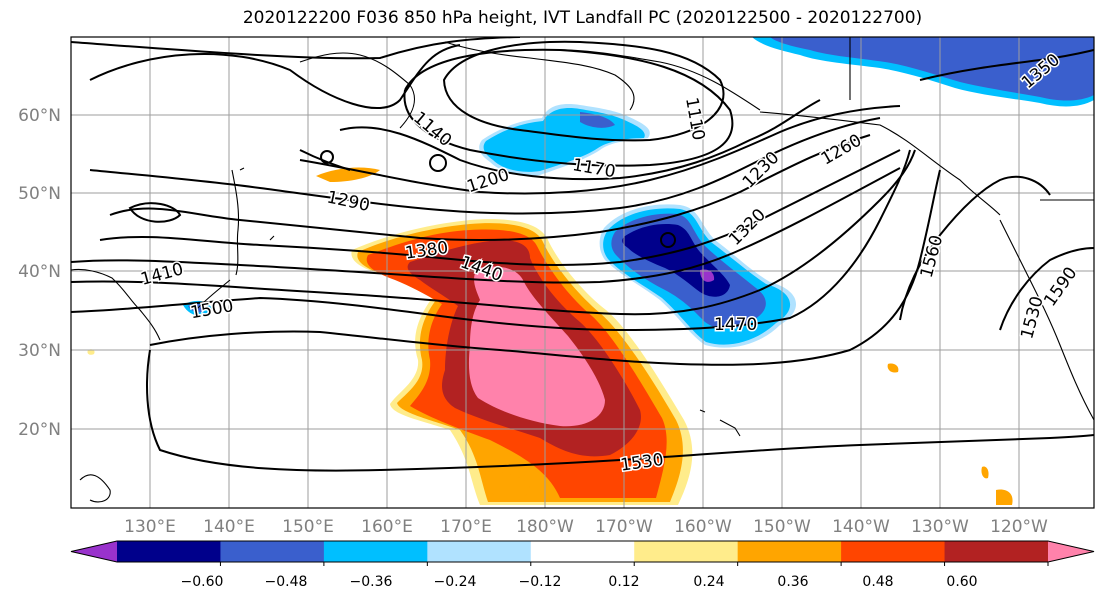  Describe the element at coordinates (624, 527) in the screenshot. I see `lon-label: 170°W` at that location.